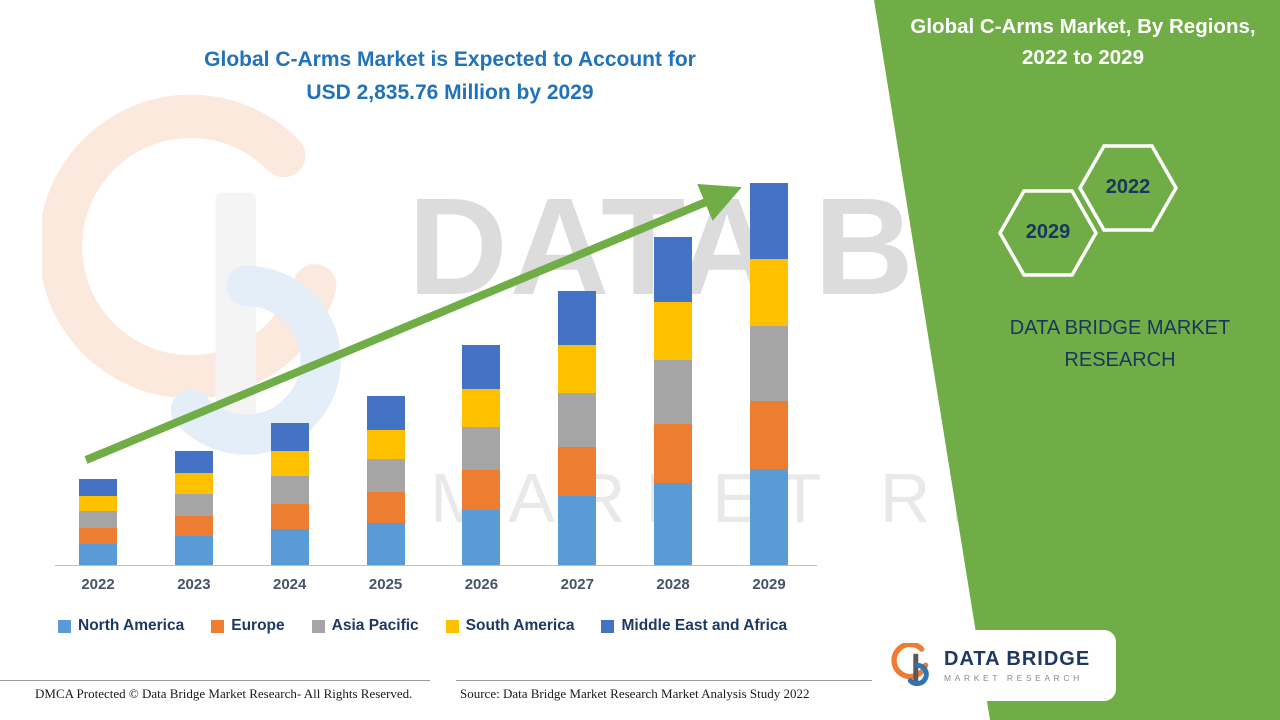  I want to click on legend-item: Asia Pacific, so click(365, 626).